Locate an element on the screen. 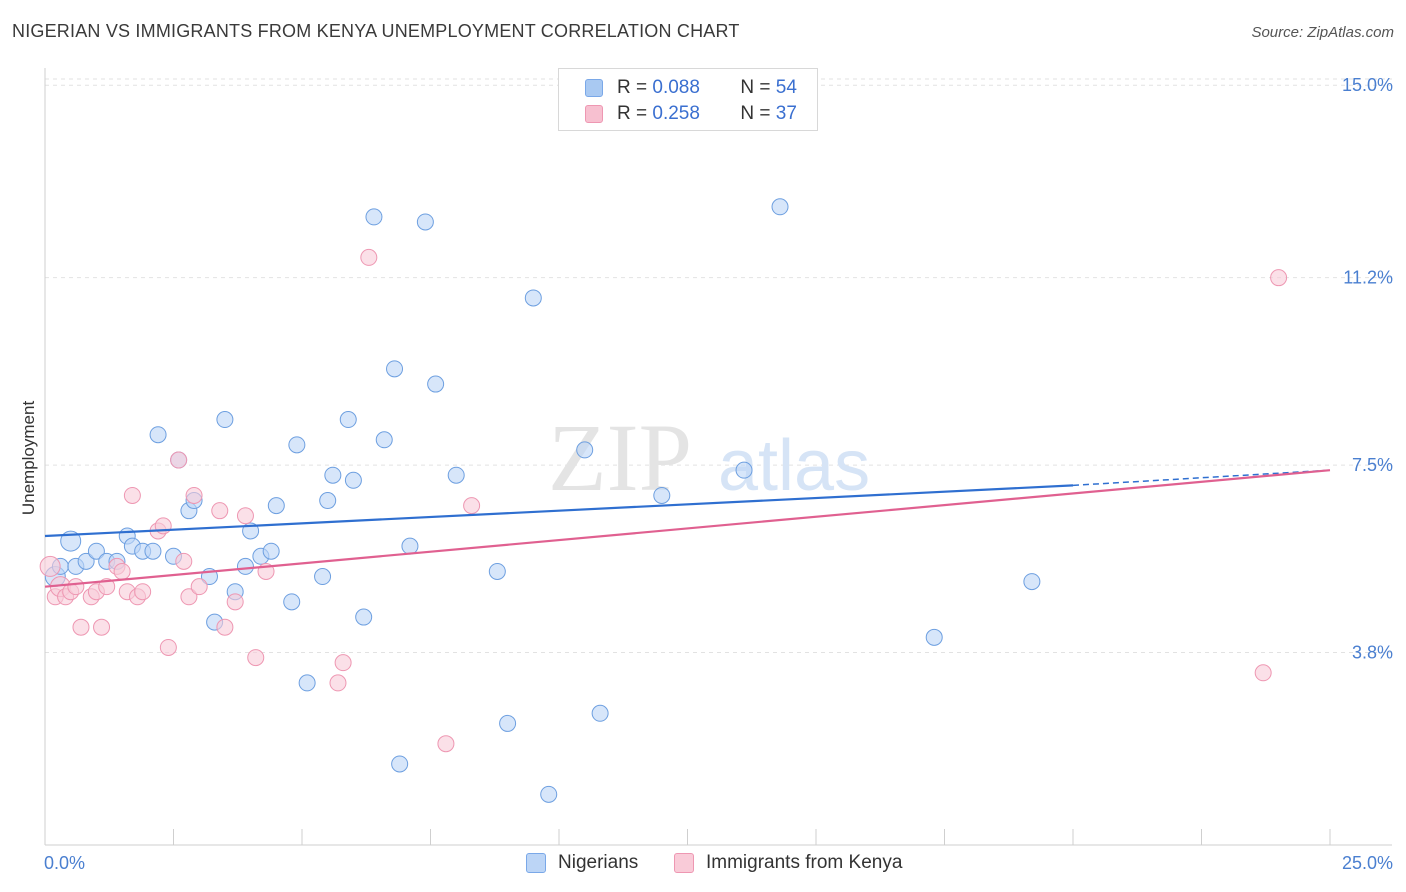 The height and width of the screenshot is (892, 1406). source-label: Source: ZipAtlas.com is located at coordinates (1322, 32).